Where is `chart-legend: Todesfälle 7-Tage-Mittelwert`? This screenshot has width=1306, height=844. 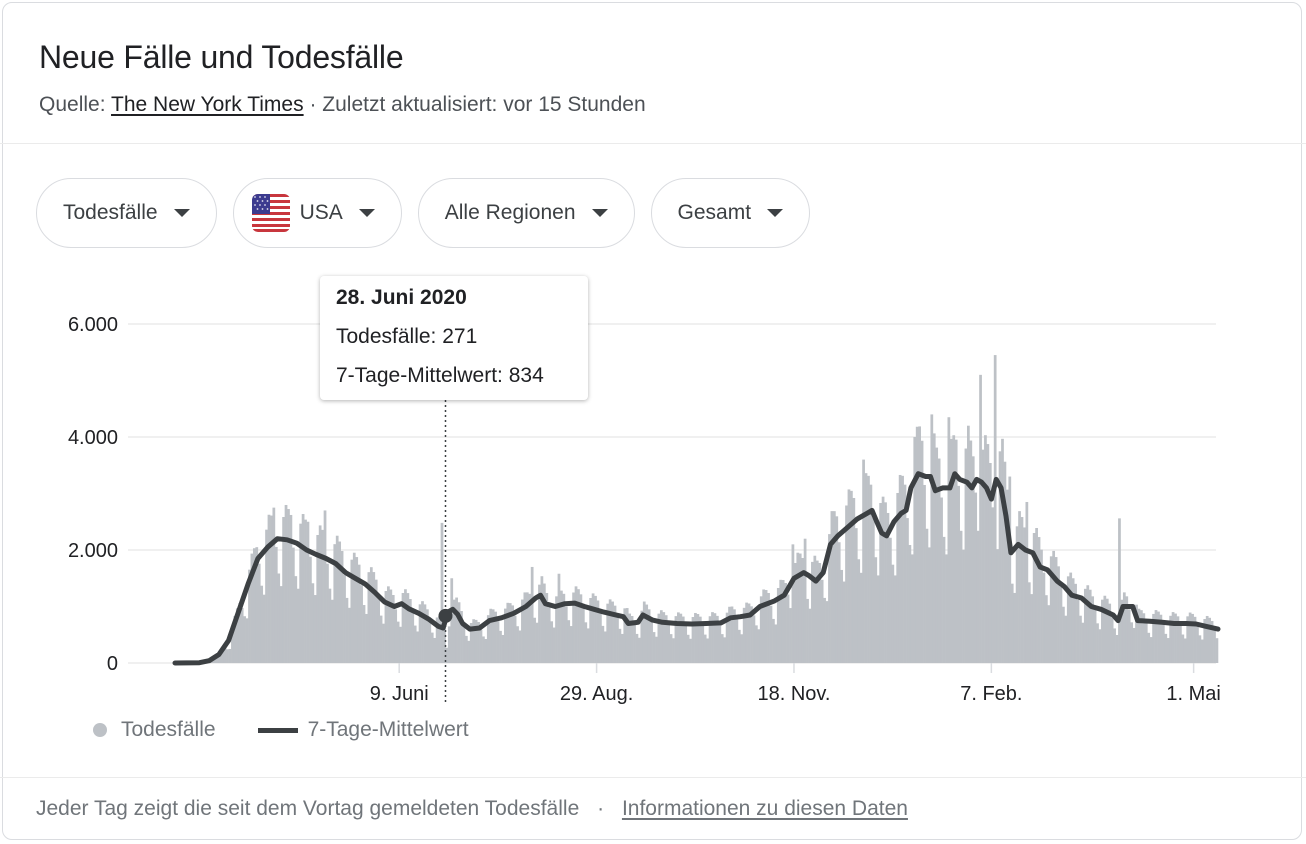 chart-legend: Todesfälle 7-Tage-Mittelwert is located at coordinates (281, 730).